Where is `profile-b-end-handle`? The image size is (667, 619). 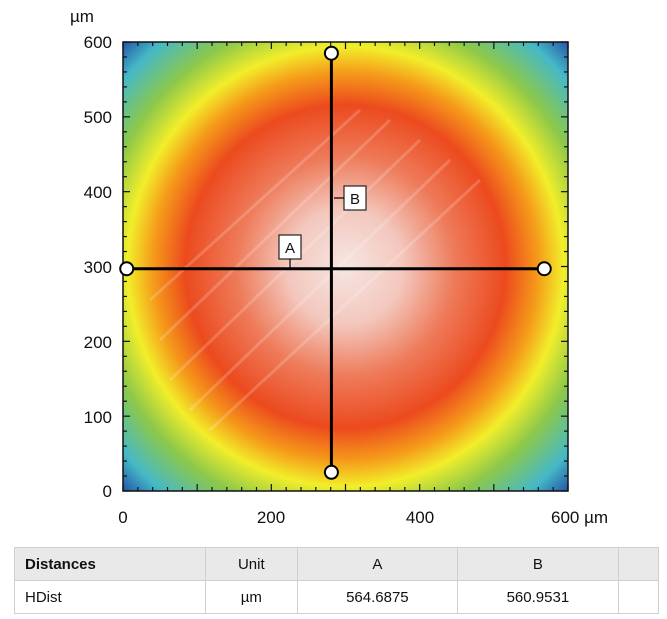
profile-b-end-handle is located at coordinates (331, 472).